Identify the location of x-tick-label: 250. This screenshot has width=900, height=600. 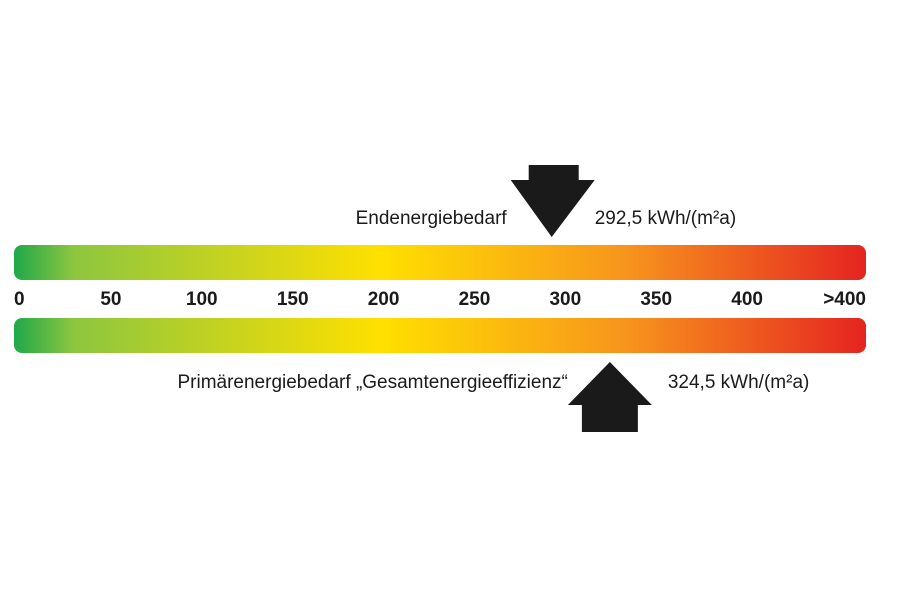
(475, 299).